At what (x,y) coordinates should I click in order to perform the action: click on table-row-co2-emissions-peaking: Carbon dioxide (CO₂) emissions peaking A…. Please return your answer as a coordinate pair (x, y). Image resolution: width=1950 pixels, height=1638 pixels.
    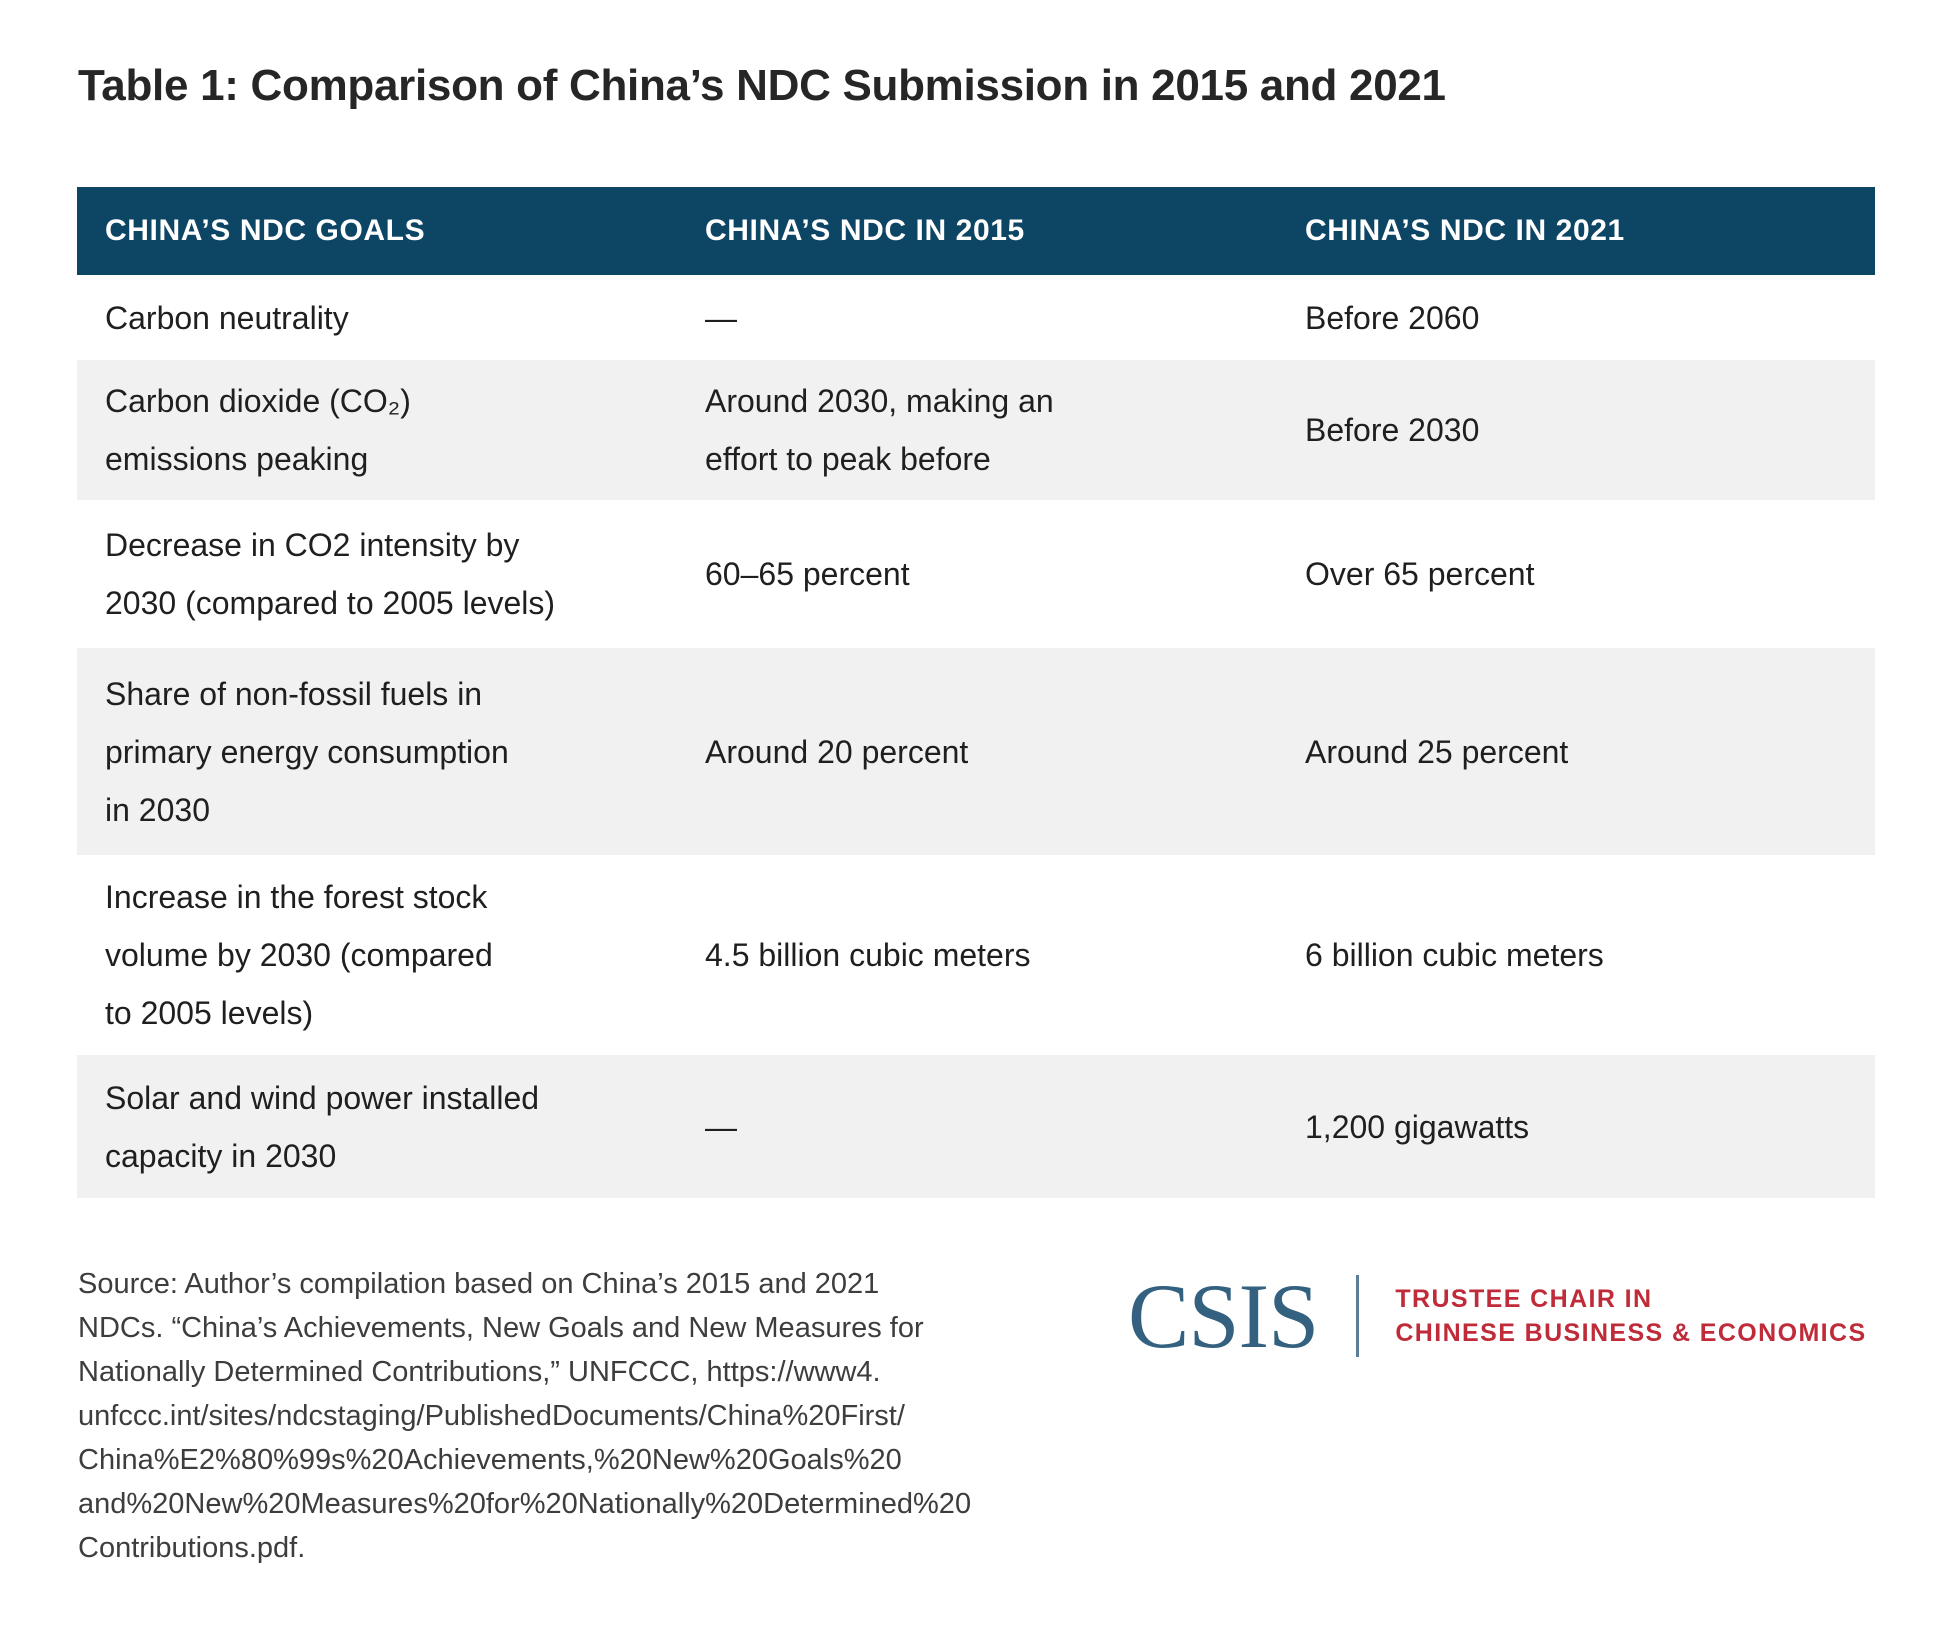
    Looking at the image, I should click on (976, 430).